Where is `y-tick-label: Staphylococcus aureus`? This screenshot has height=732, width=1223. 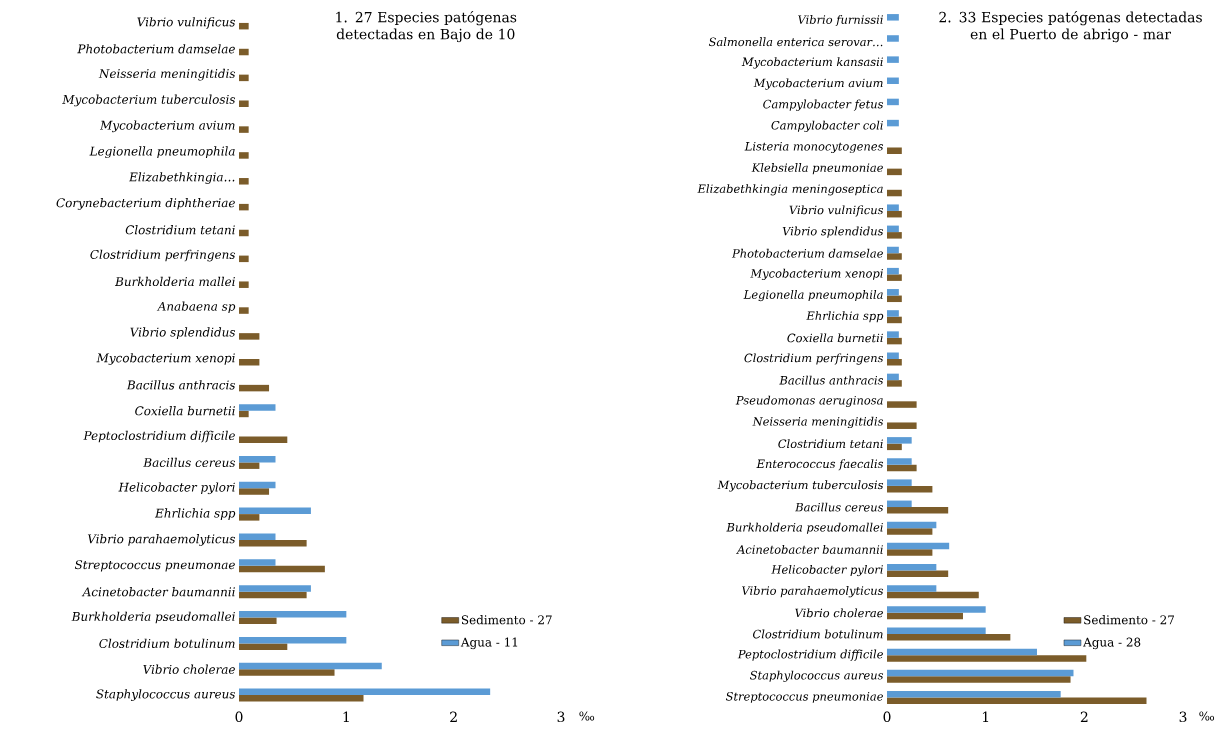
y-tick-label: Staphylococcus aureus is located at coordinates (166, 695).